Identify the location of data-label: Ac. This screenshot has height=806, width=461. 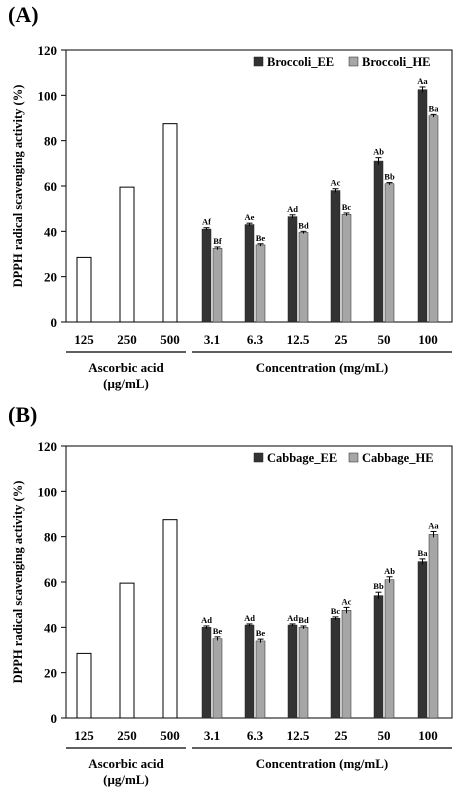
(336, 183).